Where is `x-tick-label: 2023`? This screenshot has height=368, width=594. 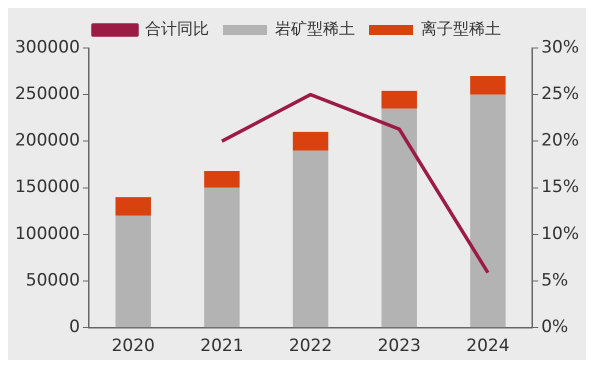 x-tick-label: 2023 is located at coordinates (399, 346).